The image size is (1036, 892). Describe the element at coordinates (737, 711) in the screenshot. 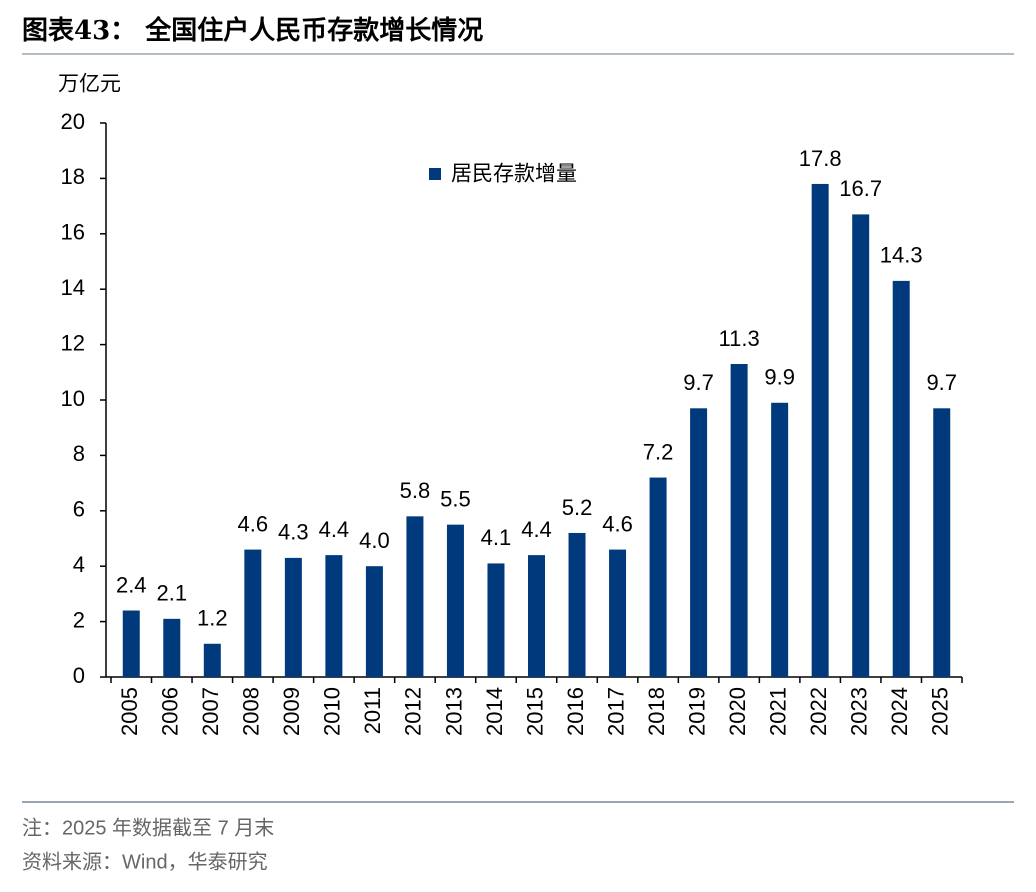

I see `x-tick-label: 2020` at that location.